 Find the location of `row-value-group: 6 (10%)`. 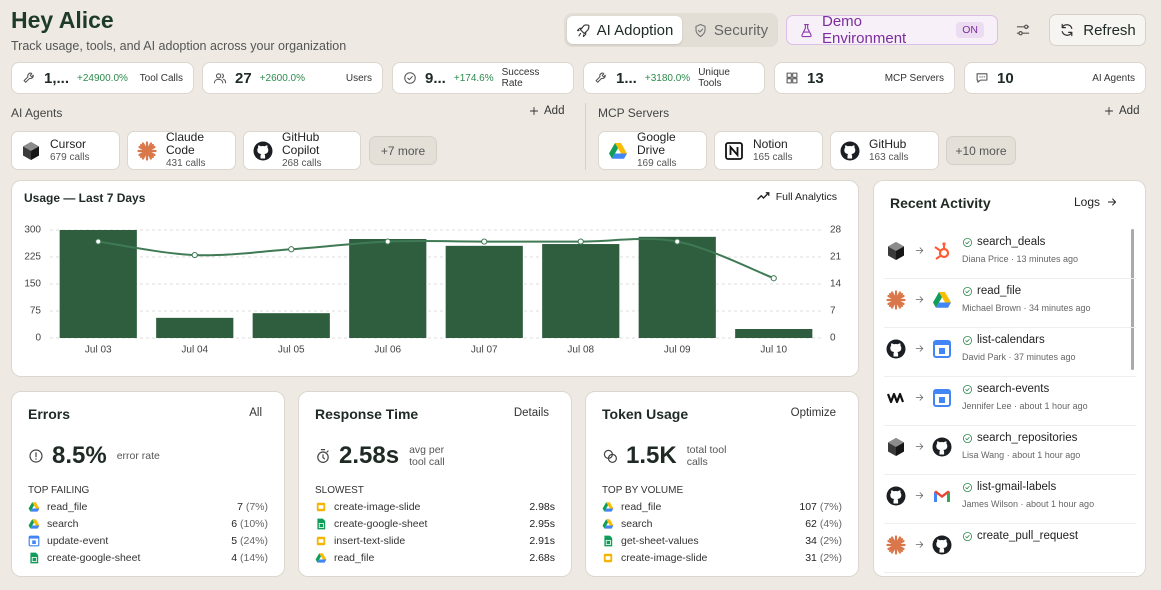

row-value-group: 6 (10%) is located at coordinates (249, 524).